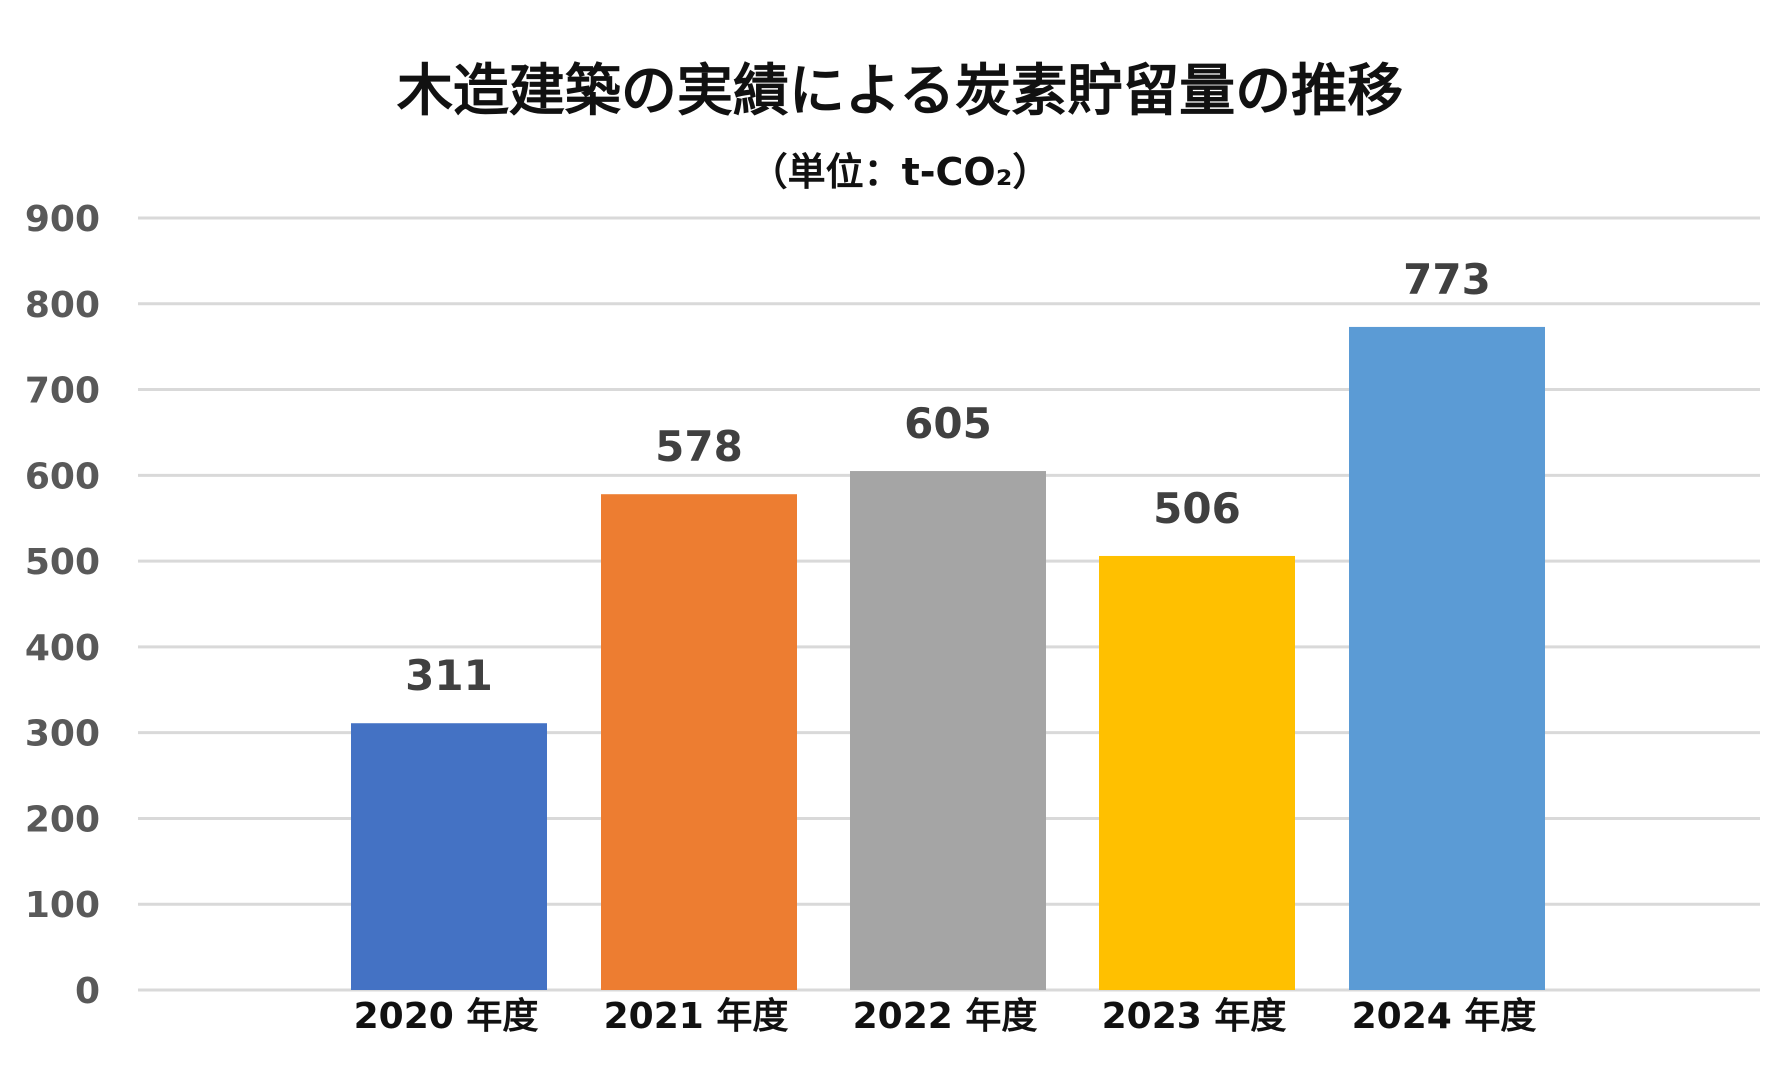 This screenshot has width=1775, height=1070. Describe the element at coordinates (948, 423) in the screenshot. I see `data-label: 605` at that location.